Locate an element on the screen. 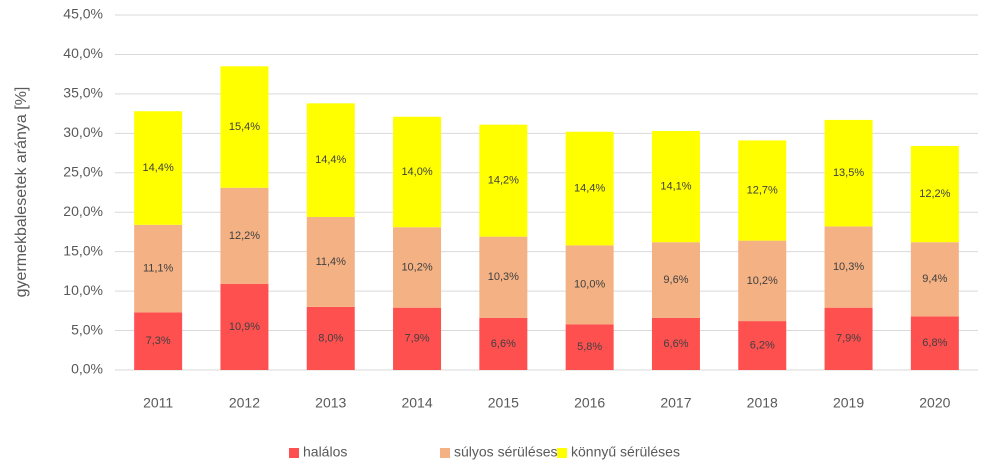 The height and width of the screenshot is (465, 982). y-tick-label: 10,0% is located at coordinates (83, 290).